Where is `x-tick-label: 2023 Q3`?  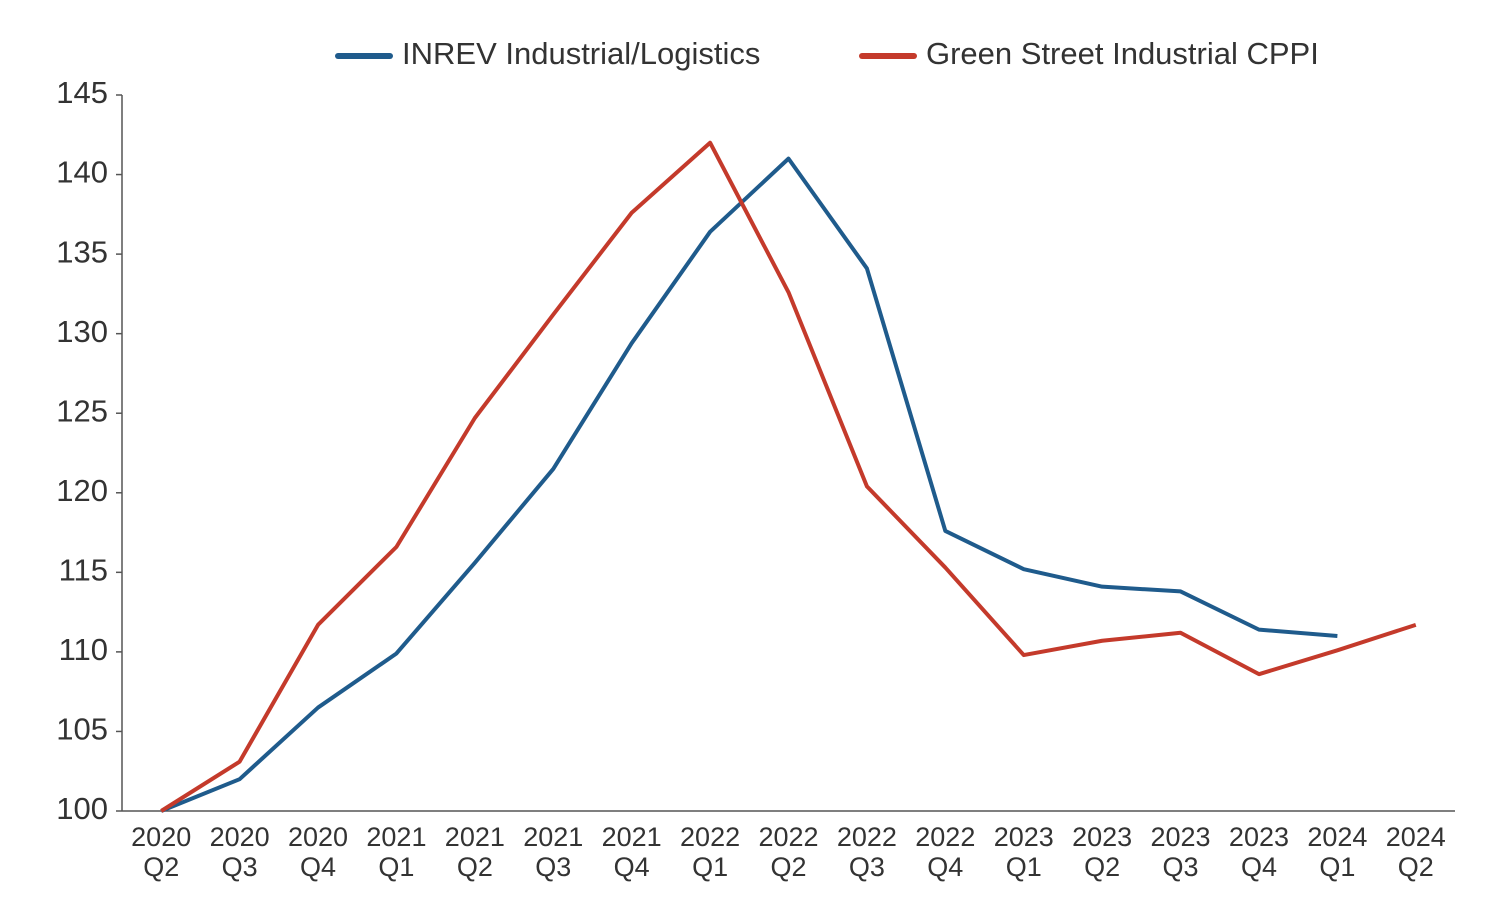
x-tick-label: 2023 Q3 is located at coordinates (1180, 852).